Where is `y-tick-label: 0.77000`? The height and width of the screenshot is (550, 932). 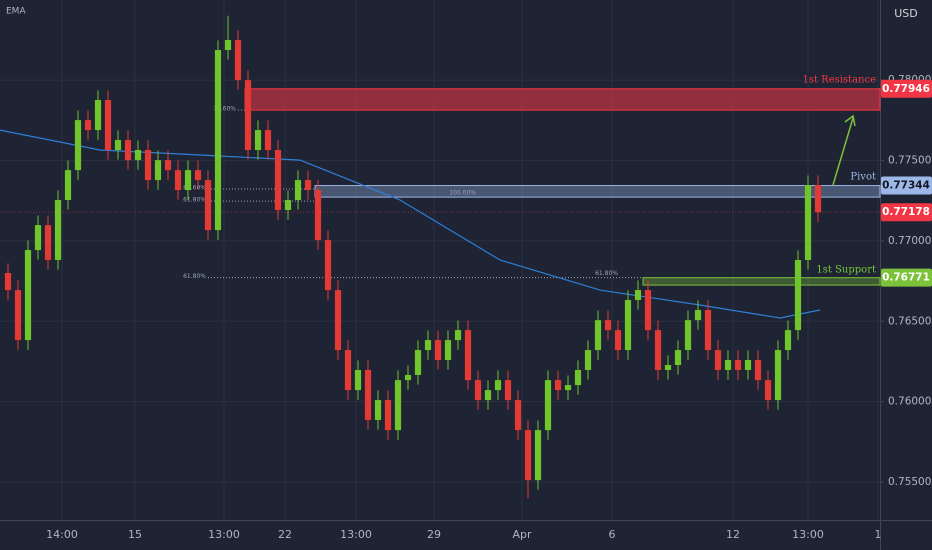
y-tick-label: 0.77000 is located at coordinates (909, 241).